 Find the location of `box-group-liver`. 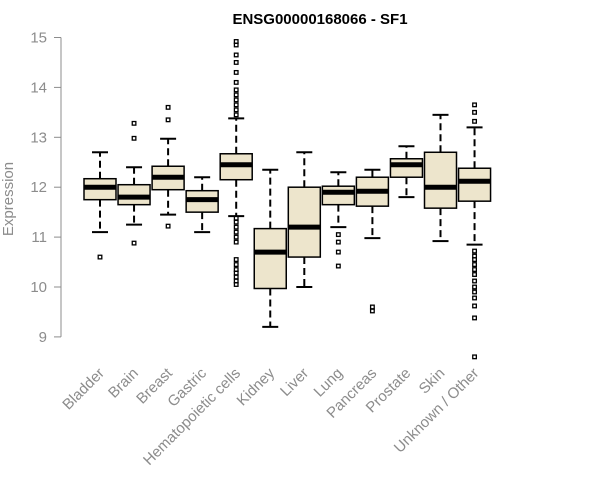

box-group-liver is located at coordinates (304, 219).